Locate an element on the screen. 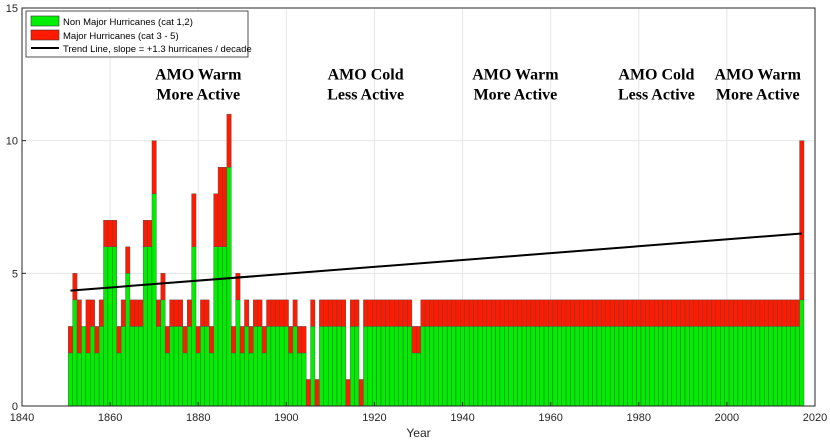 The image size is (830, 441). bar-major-1901 is located at coordinates (291, 340).